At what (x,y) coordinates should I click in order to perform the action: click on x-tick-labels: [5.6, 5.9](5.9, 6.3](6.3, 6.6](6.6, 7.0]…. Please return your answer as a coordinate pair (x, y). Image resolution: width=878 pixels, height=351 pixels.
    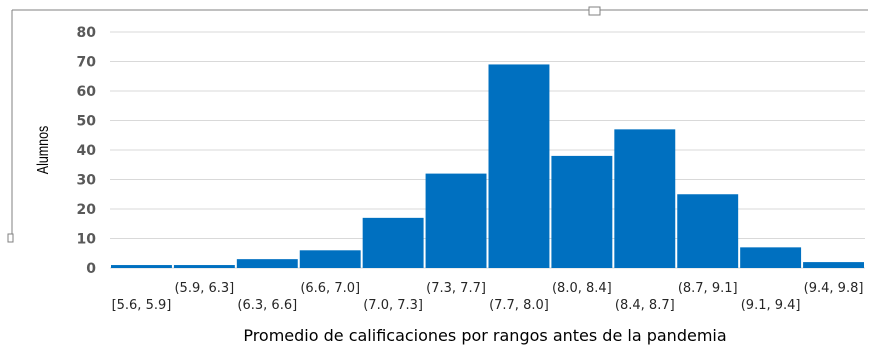
    Looking at the image, I should click on (488, 297).